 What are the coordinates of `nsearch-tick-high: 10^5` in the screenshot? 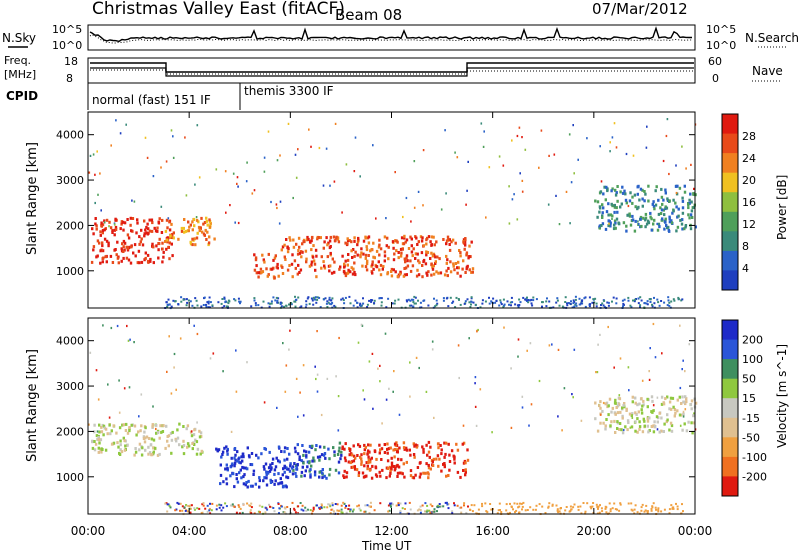 It's located at (721, 29).